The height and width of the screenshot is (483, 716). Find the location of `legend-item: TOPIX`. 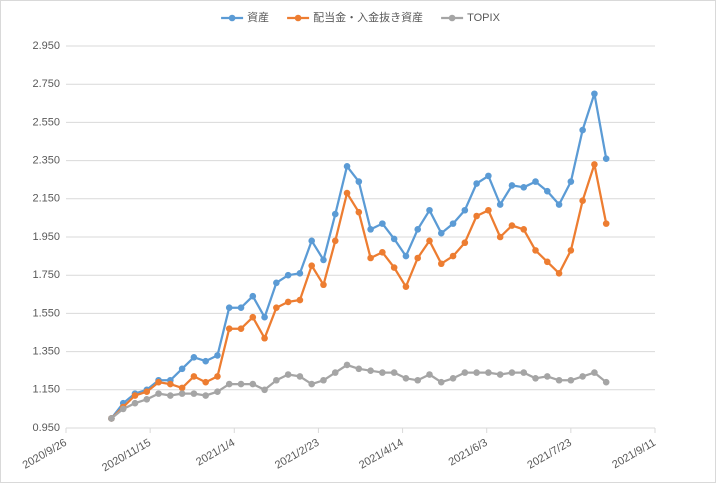

legend-item: TOPIX is located at coordinates (471, 18).